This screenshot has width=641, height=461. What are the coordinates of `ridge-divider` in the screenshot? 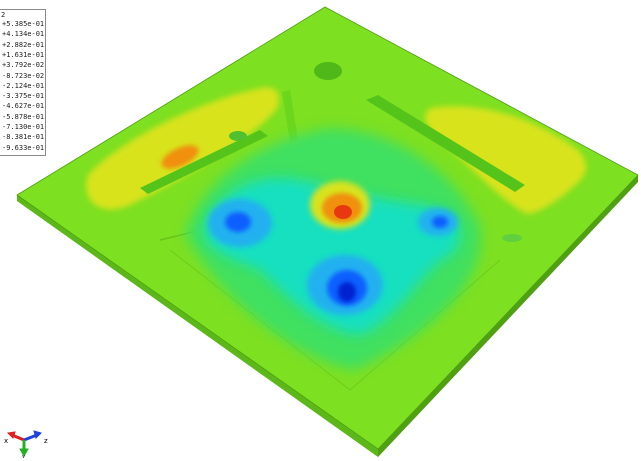 It's located at (290, 116).